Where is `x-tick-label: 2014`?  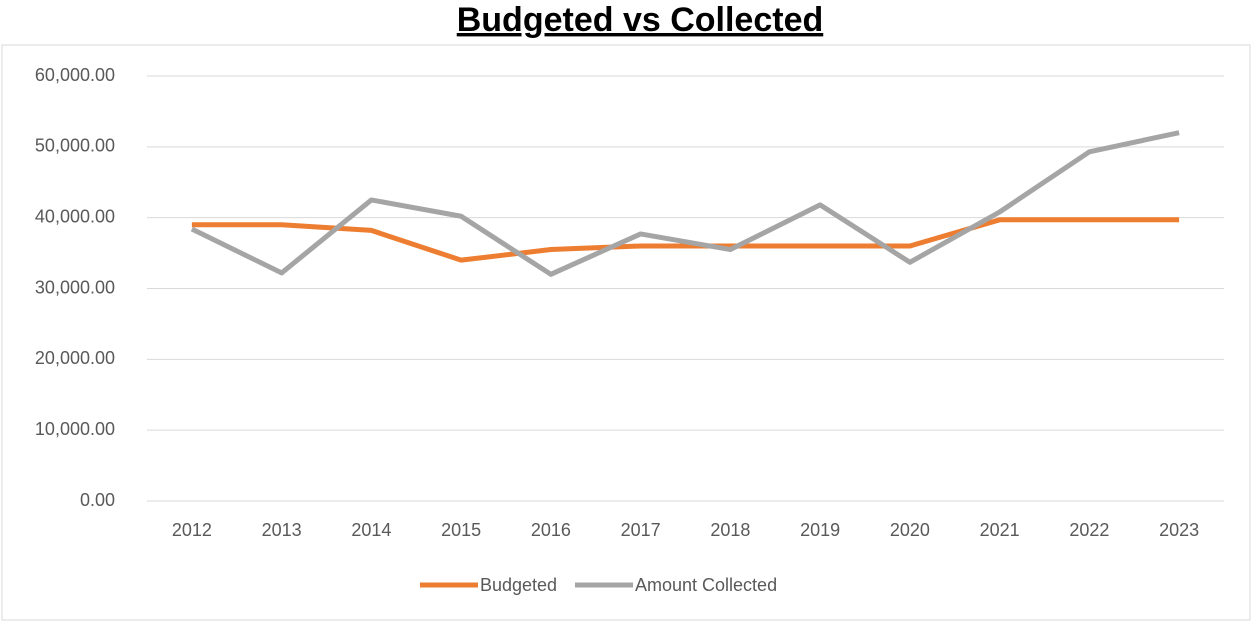
x-tick-label: 2014 is located at coordinates (371, 530).